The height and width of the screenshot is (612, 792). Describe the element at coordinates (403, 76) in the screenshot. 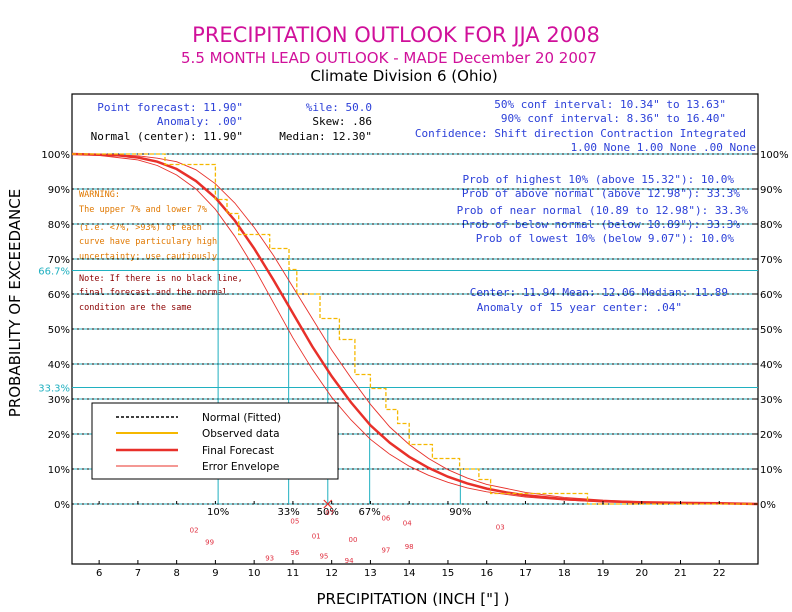

I see `climate-division: Climate Division 6 (Ohio)` at that location.